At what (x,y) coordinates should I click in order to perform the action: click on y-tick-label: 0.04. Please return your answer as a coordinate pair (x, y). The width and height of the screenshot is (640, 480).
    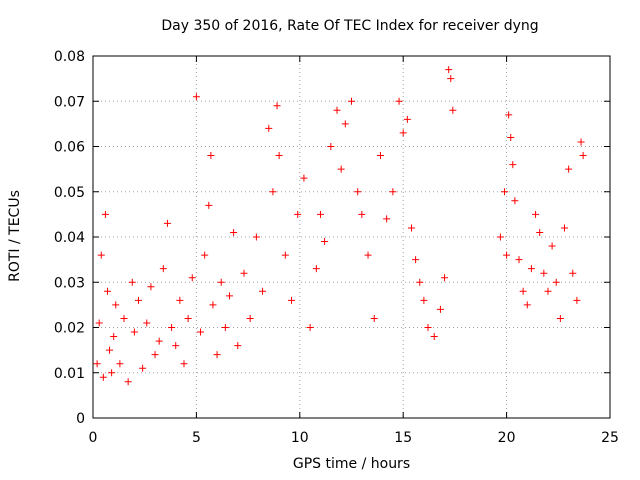
    Looking at the image, I should click on (69, 238).